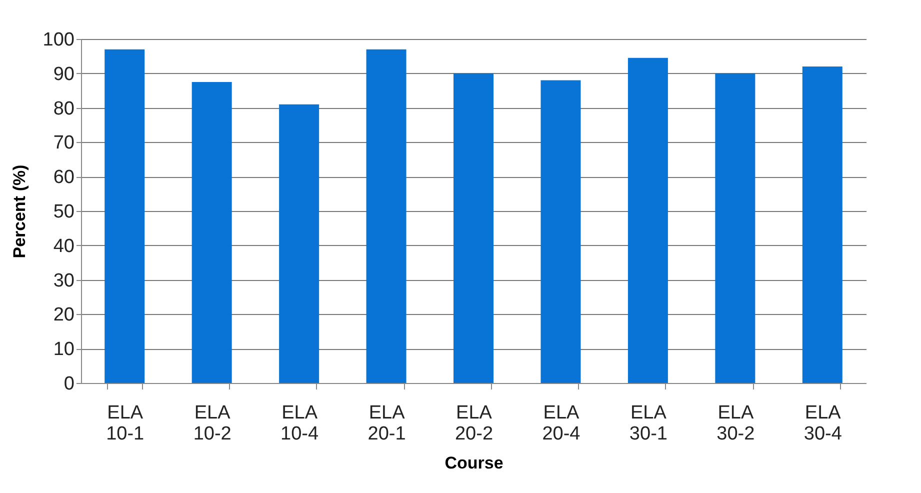  I want to click on y-tick-label: 30, so click(63, 281).